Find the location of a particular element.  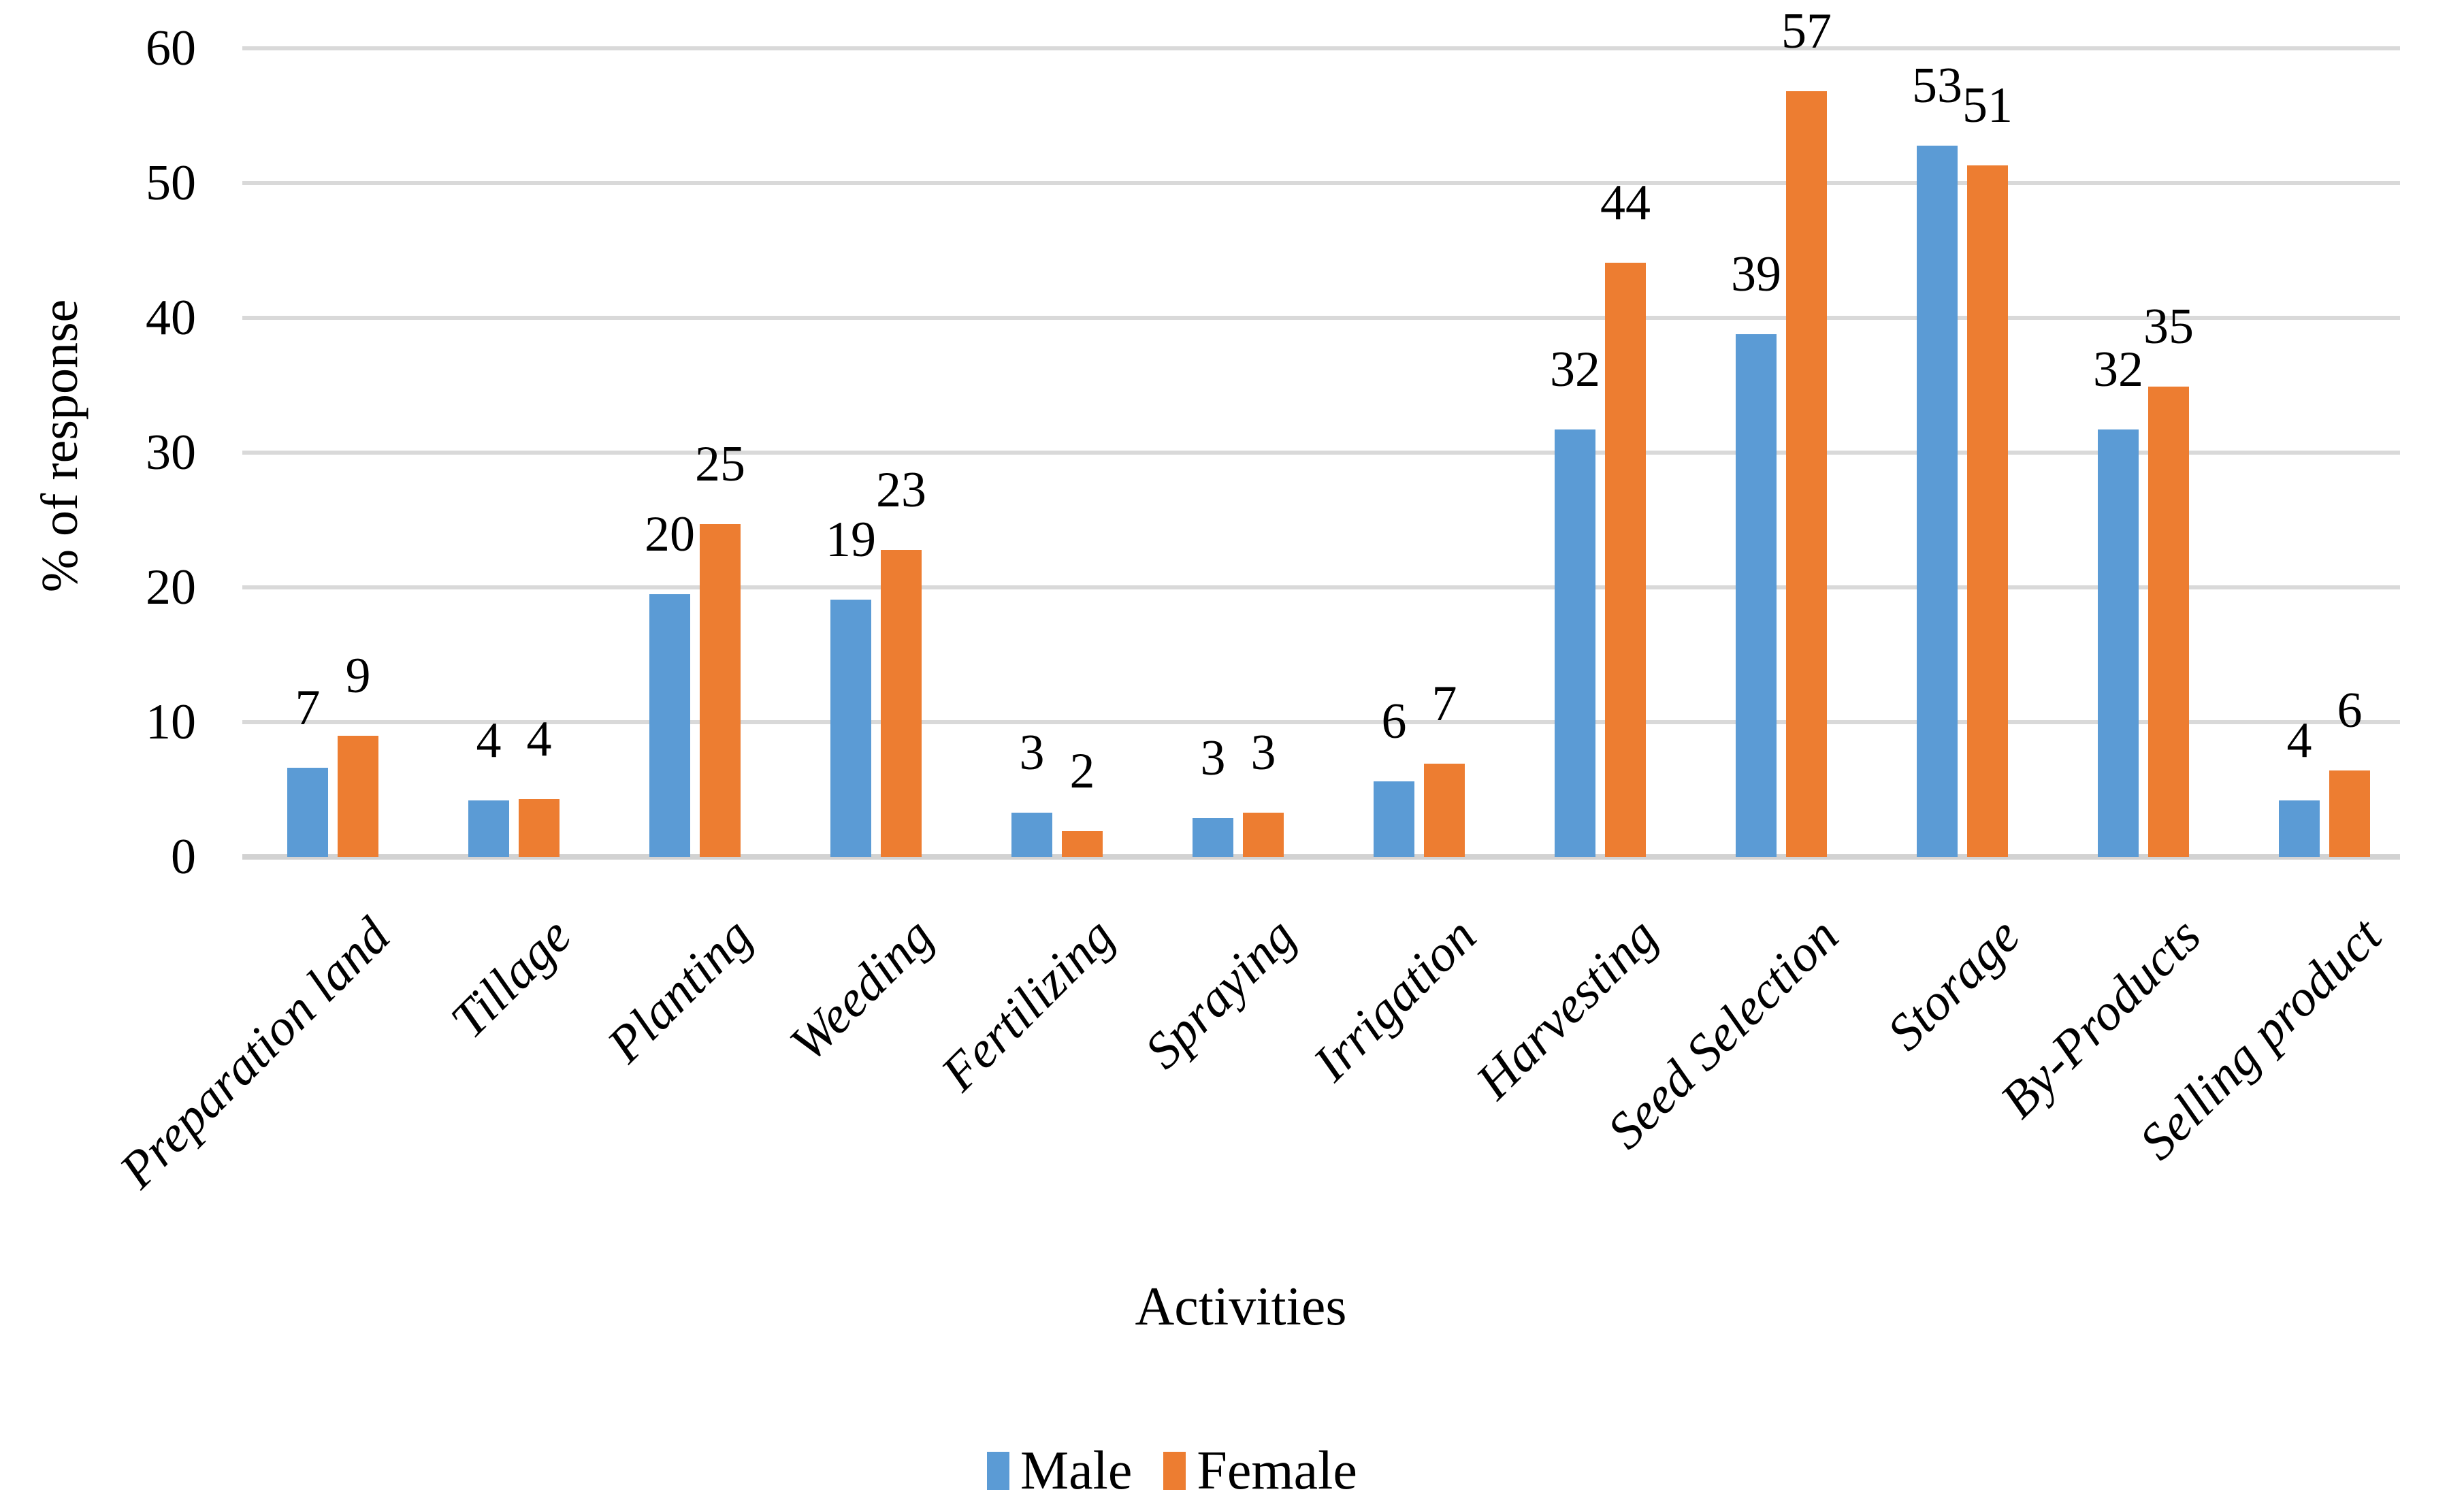

x-category-label-6: Irrigation is located at coordinates (1394, 999).